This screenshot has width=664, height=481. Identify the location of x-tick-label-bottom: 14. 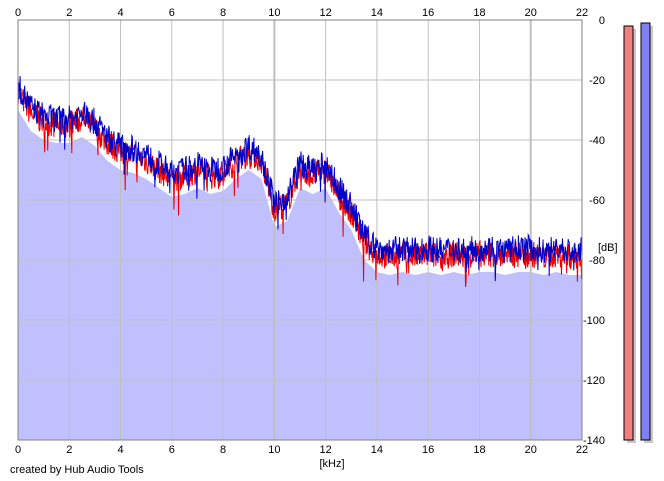
(377, 450).